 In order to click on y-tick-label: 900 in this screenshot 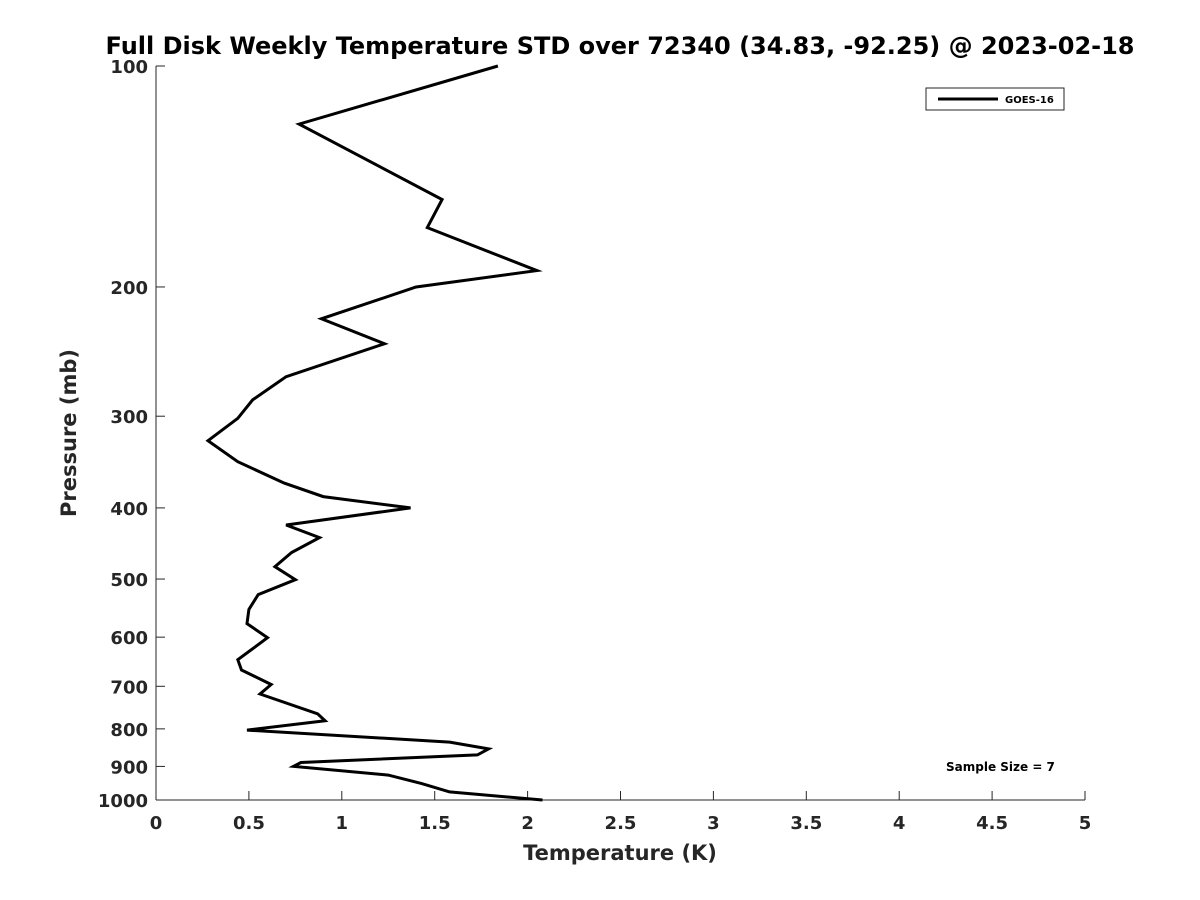, I will do `click(129, 767)`.